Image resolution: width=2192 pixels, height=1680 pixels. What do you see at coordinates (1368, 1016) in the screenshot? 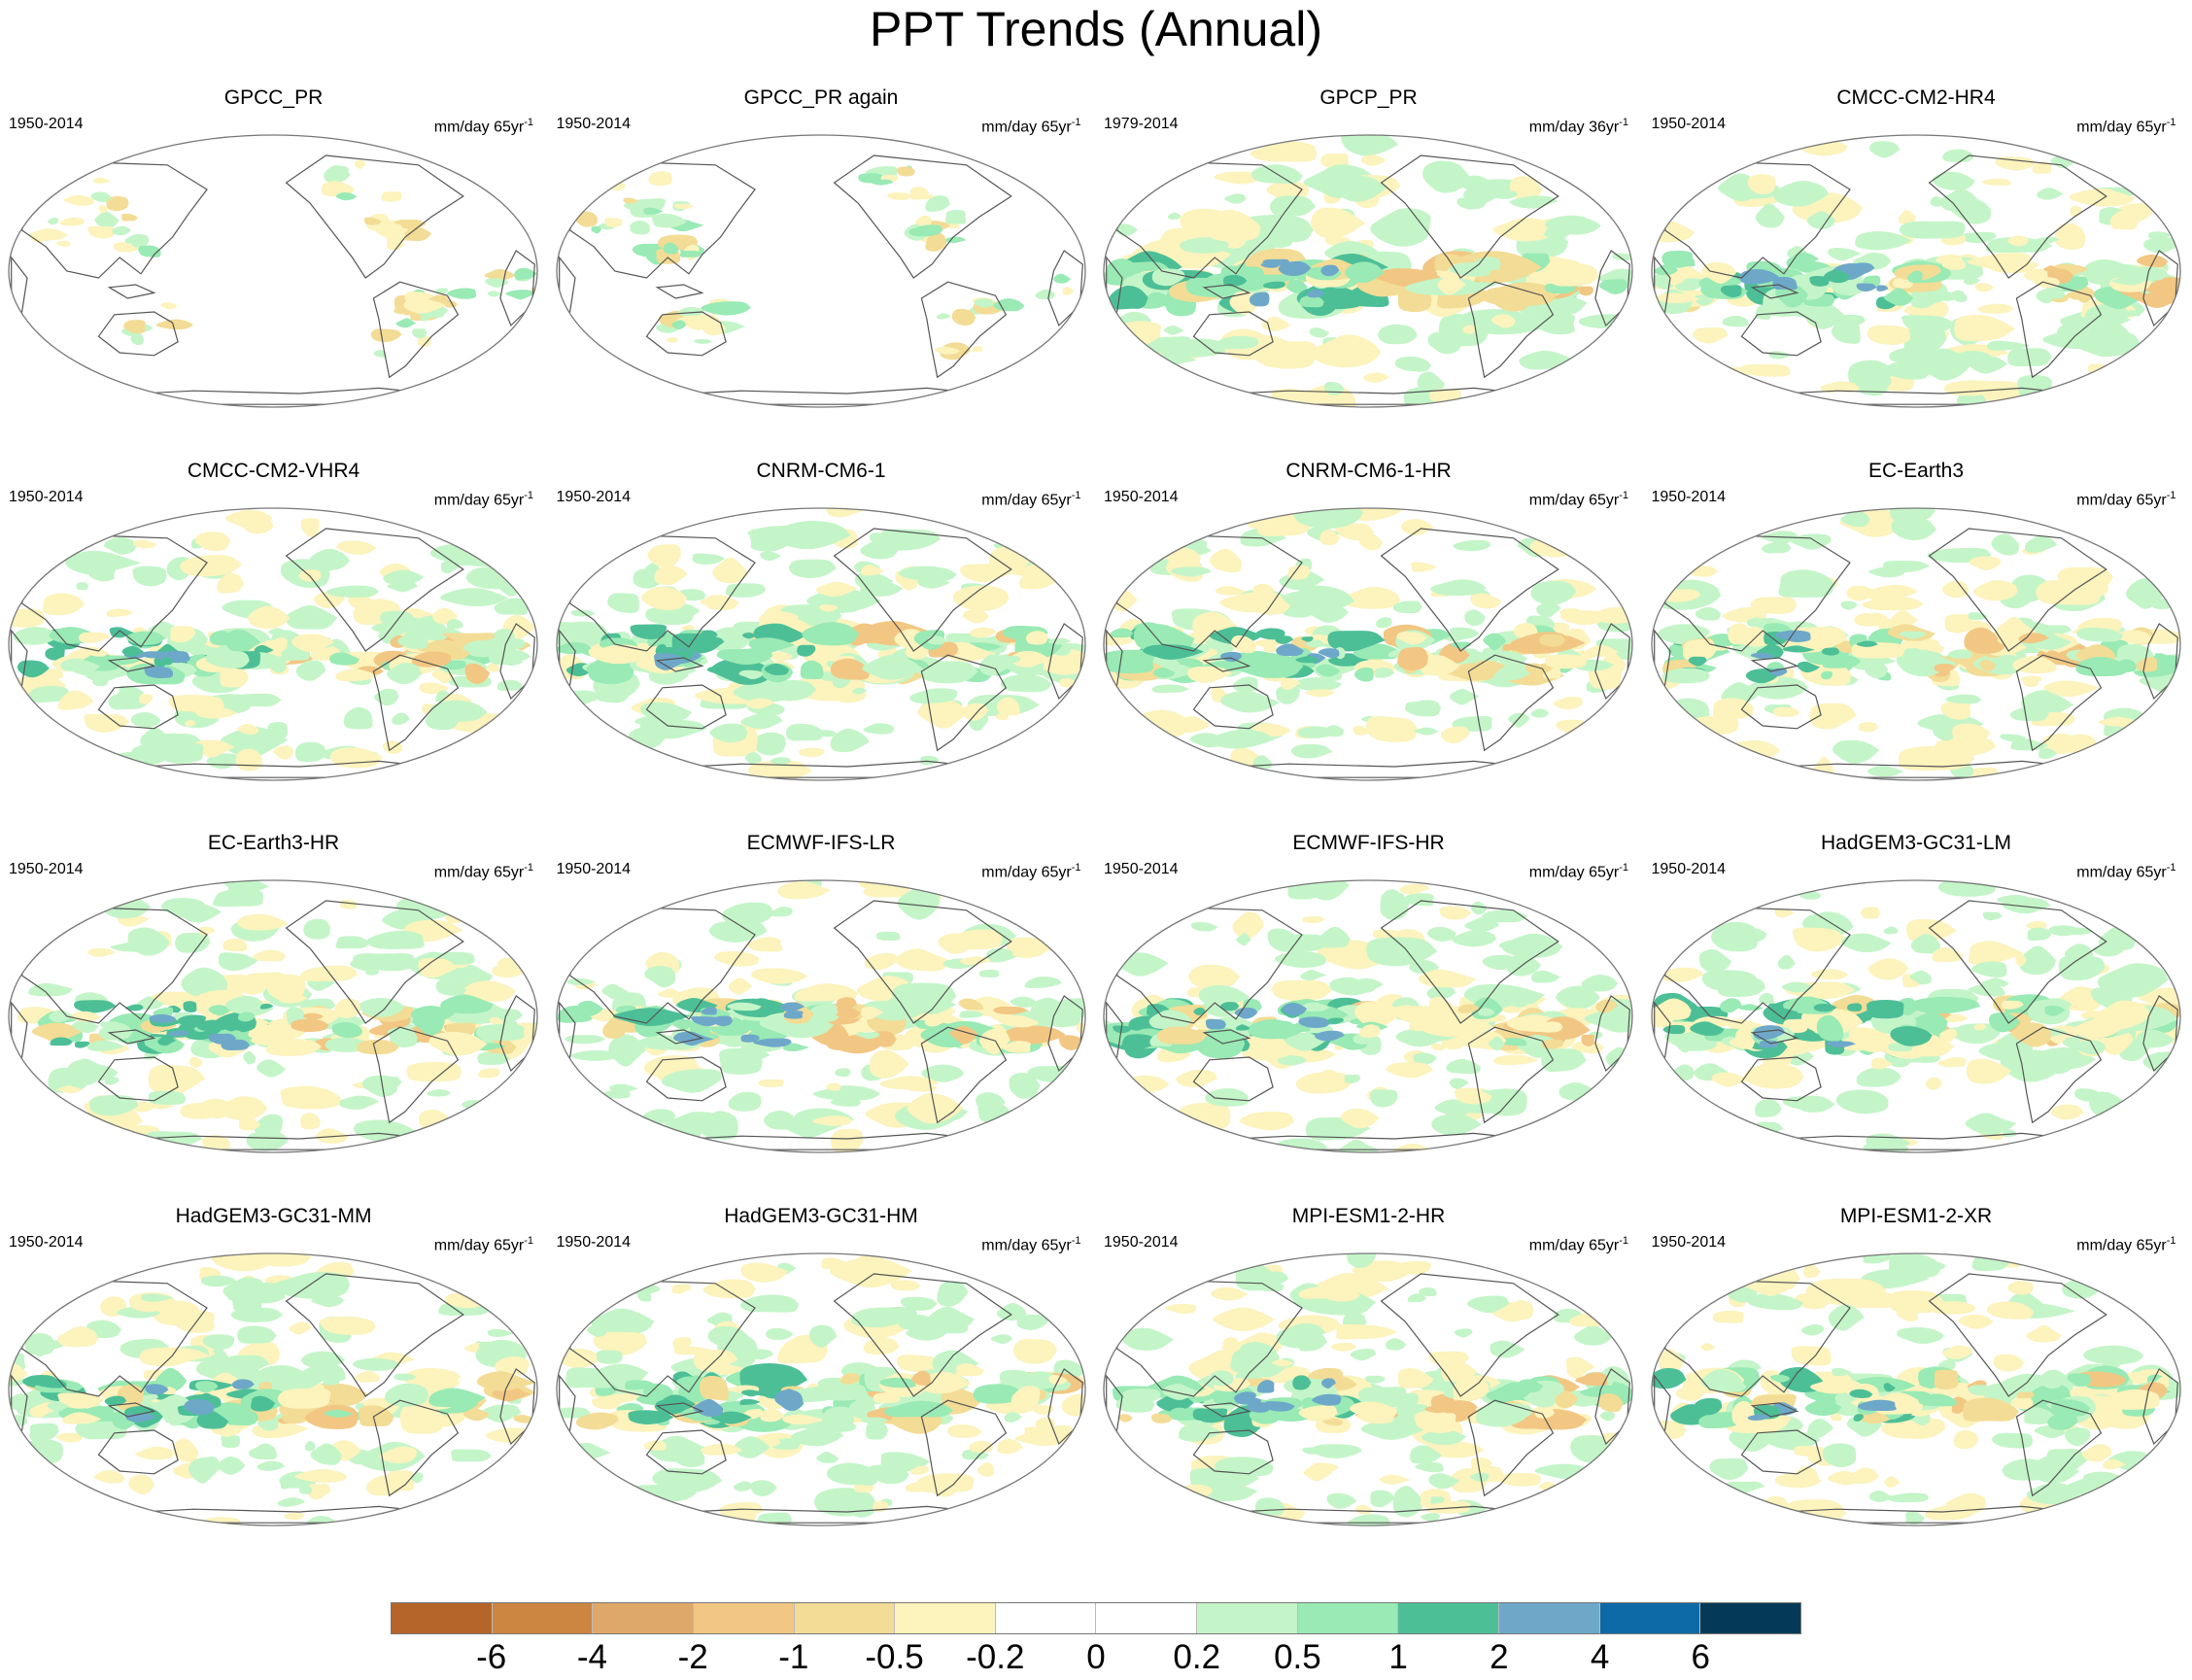
I see `map-projection` at bounding box center [1368, 1016].